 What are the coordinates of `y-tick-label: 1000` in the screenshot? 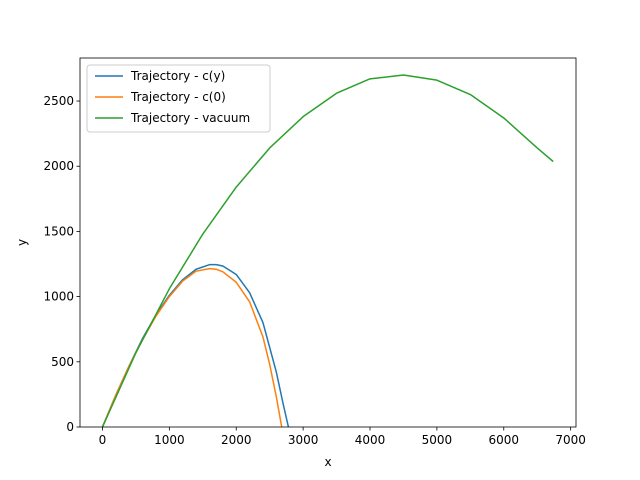 It's located at (58, 297).